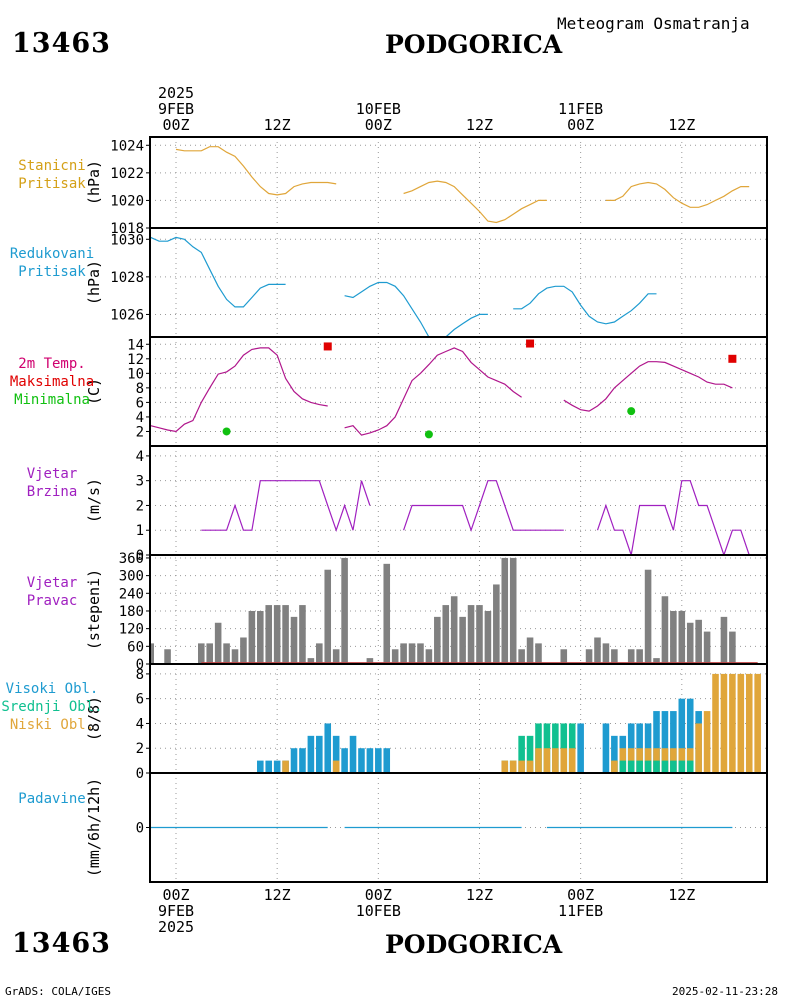 The height and width of the screenshot is (1000, 800). Describe the element at coordinates (52, 382) in the screenshot. I see `series-label: Maksimalna` at that location.